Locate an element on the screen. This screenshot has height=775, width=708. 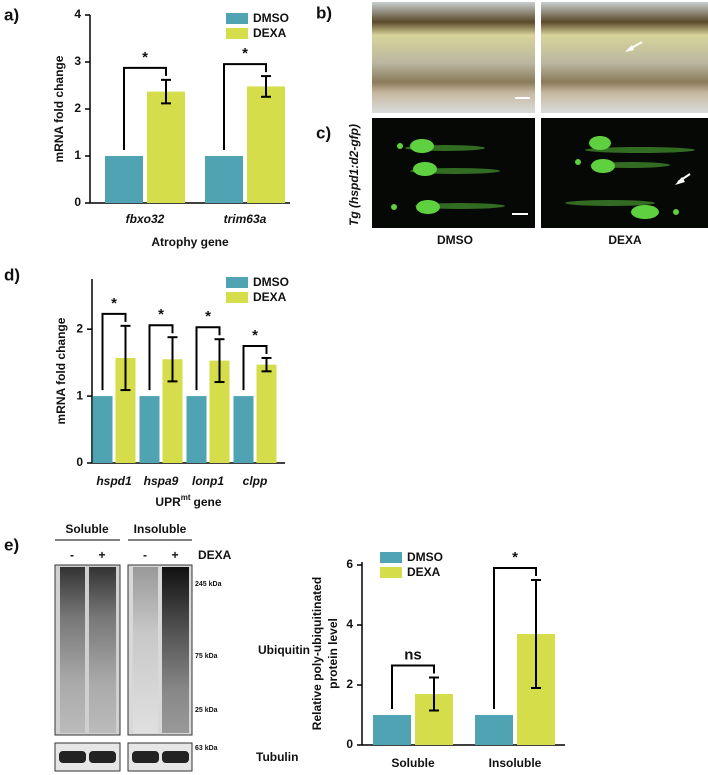
fluorescence-images is located at coordinates (540, 173).